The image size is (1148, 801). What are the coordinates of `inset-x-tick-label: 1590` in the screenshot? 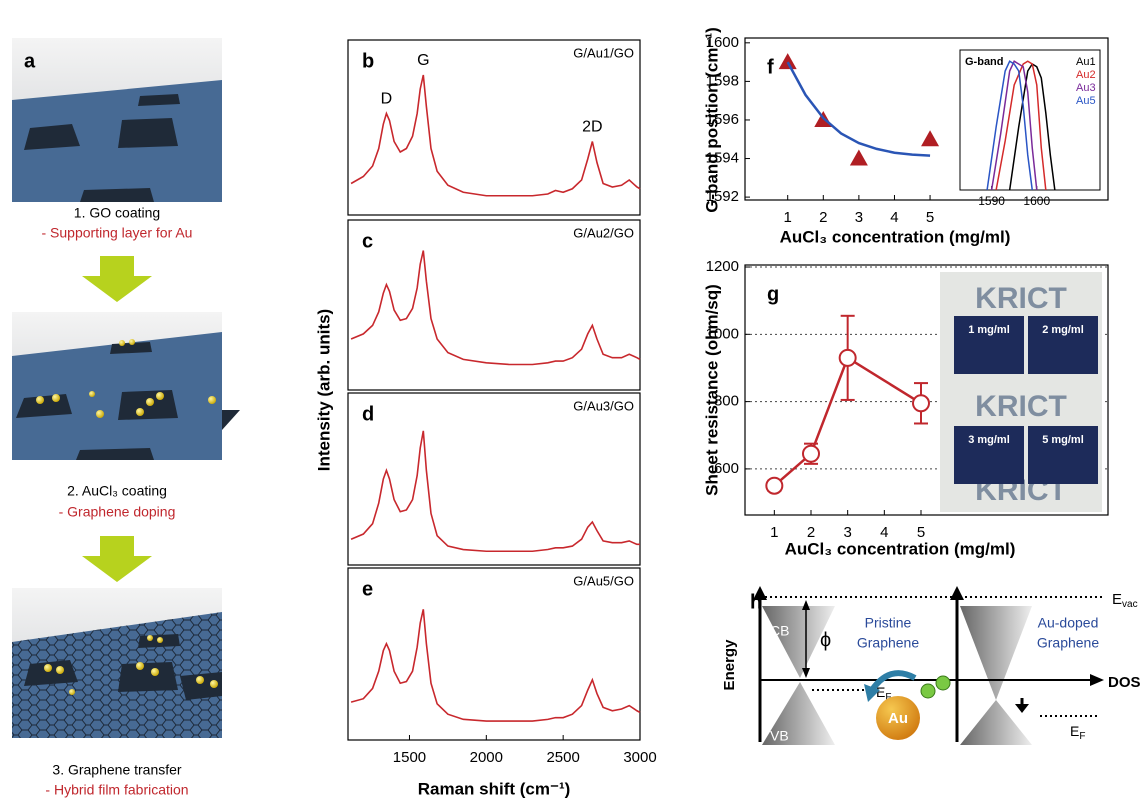 It's located at (991, 201).